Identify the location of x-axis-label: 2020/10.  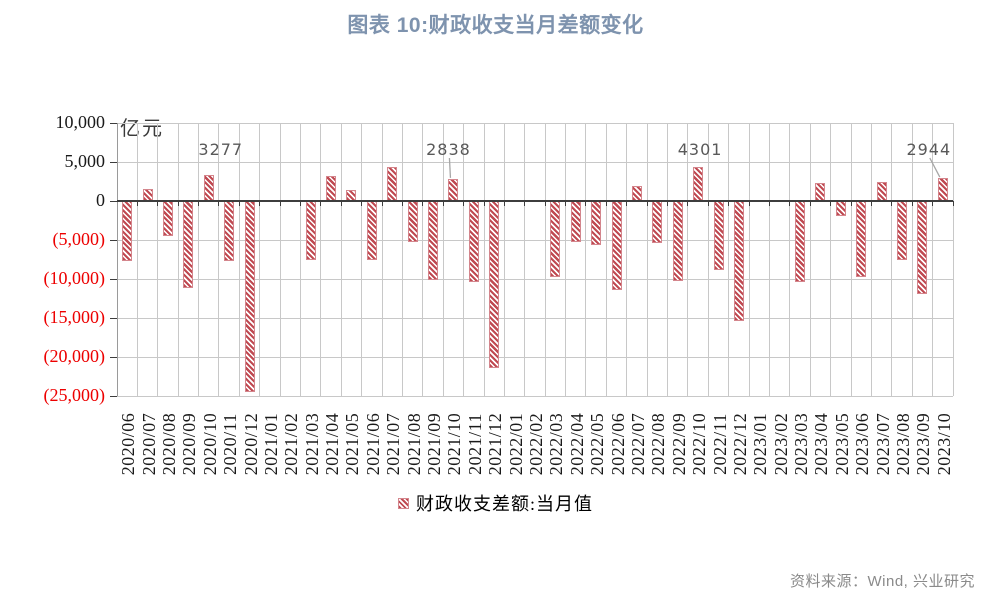
(209, 444).